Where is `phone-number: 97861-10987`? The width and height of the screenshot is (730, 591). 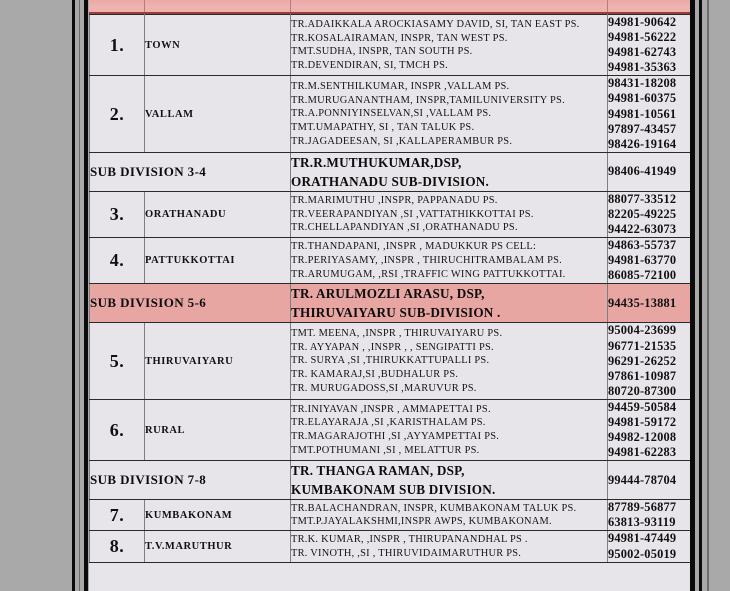
phone-number: 97861-10987 is located at coordinates (642, 375).